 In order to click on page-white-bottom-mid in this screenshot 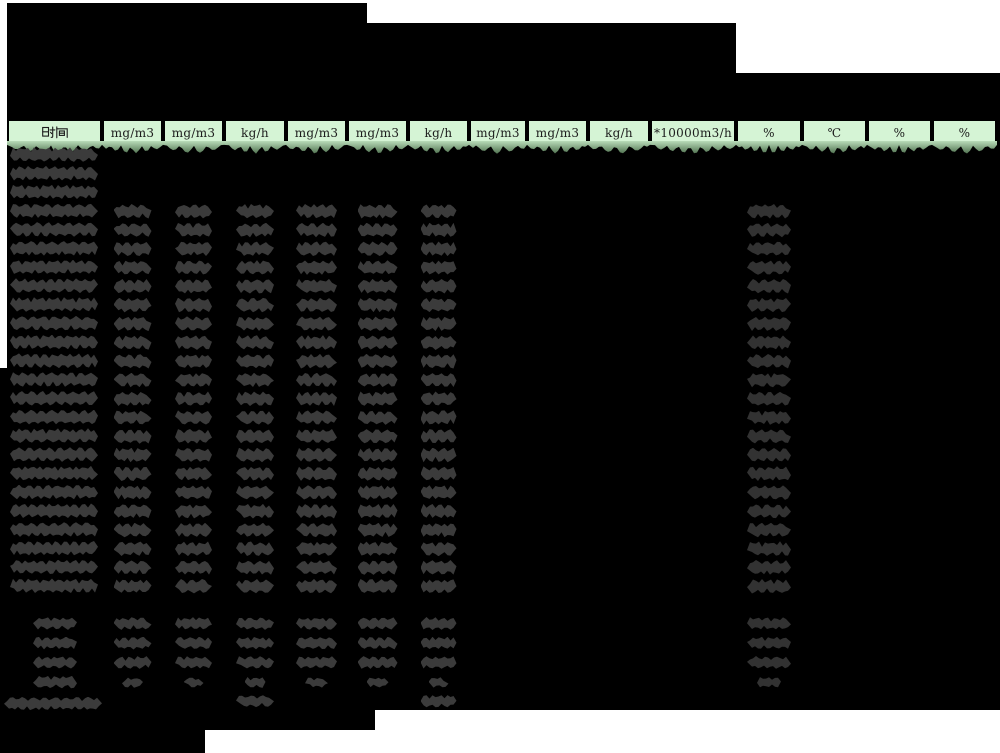, I will do `click(290, 741)`.